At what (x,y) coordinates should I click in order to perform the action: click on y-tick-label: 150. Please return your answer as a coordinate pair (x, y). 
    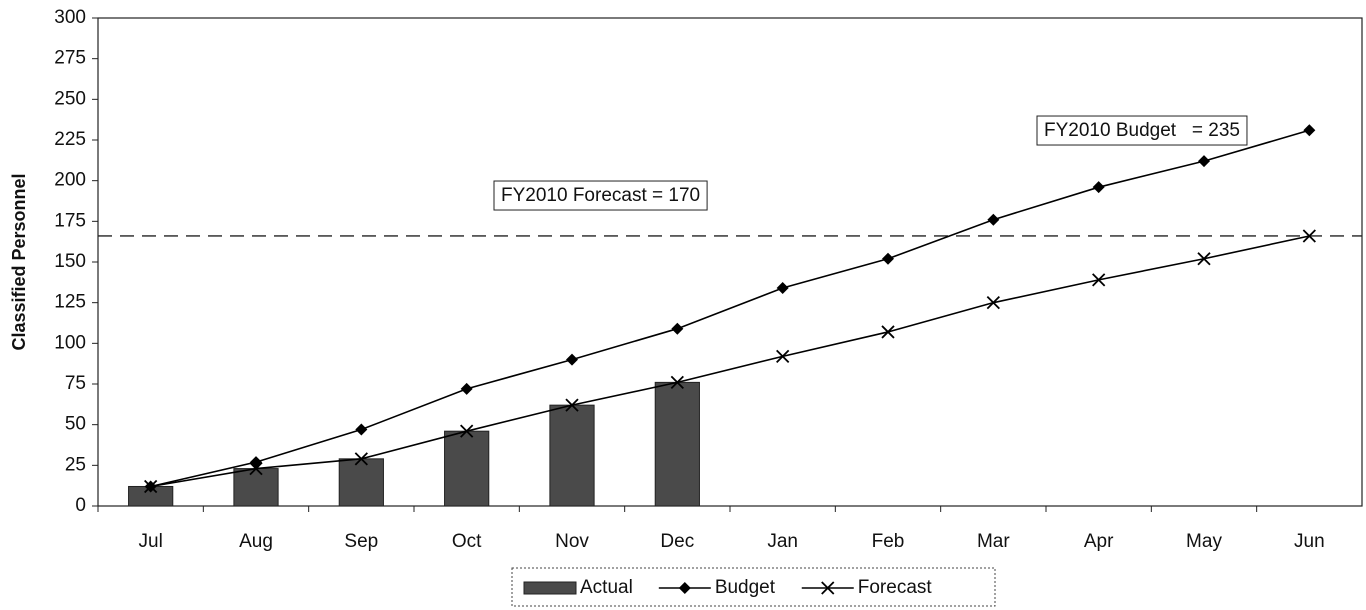
    Looking at the image, I should click on (70, 261).